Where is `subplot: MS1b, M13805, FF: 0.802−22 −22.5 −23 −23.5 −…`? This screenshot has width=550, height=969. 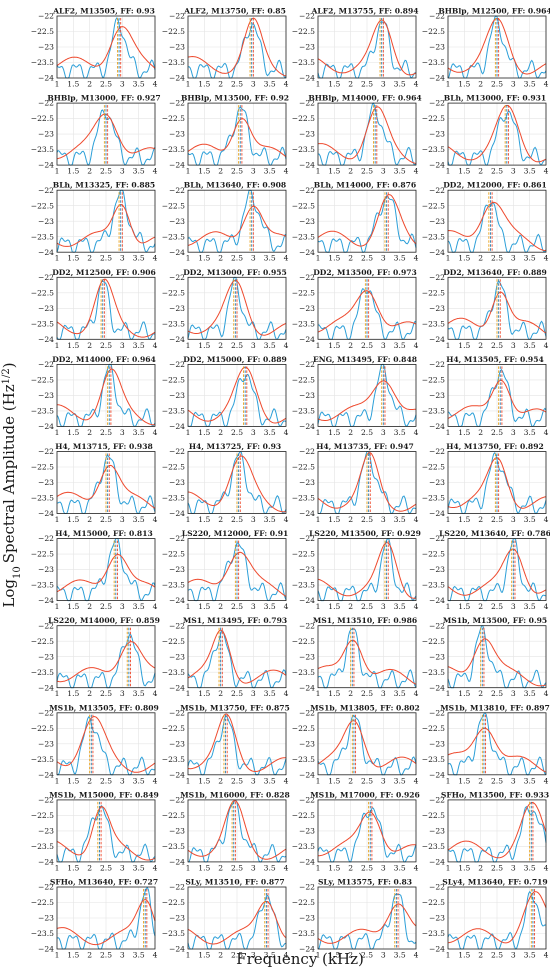 subplot: MS1b, M13805, FF: 0.802−22 −22.5 −23 −23.5 −… is located at coordinates (356, 744).